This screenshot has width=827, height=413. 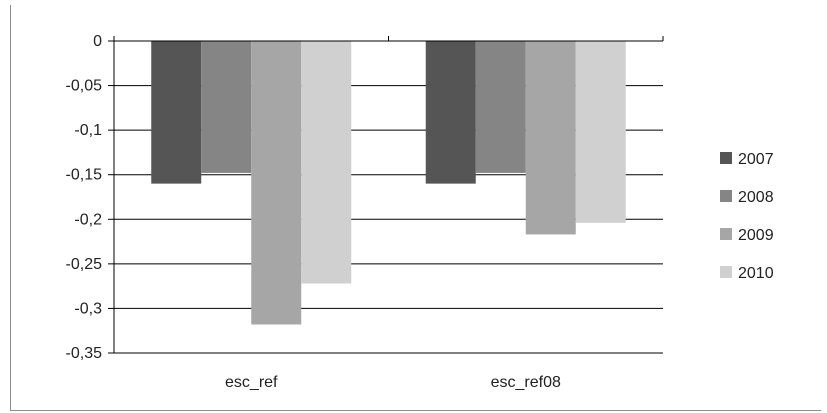 I want to click on legend-label: 2008, so click(x=756, y=197).